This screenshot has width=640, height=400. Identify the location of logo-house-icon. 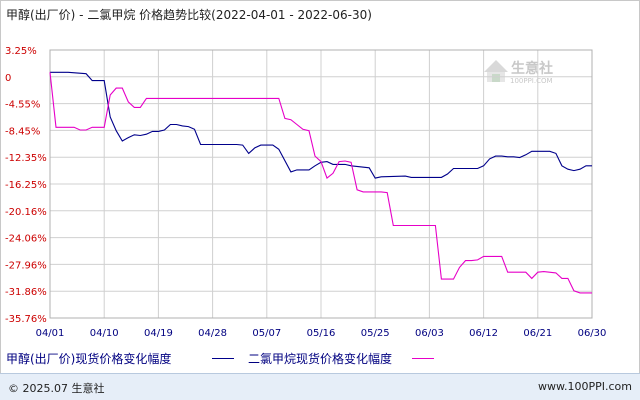
(496, 71).